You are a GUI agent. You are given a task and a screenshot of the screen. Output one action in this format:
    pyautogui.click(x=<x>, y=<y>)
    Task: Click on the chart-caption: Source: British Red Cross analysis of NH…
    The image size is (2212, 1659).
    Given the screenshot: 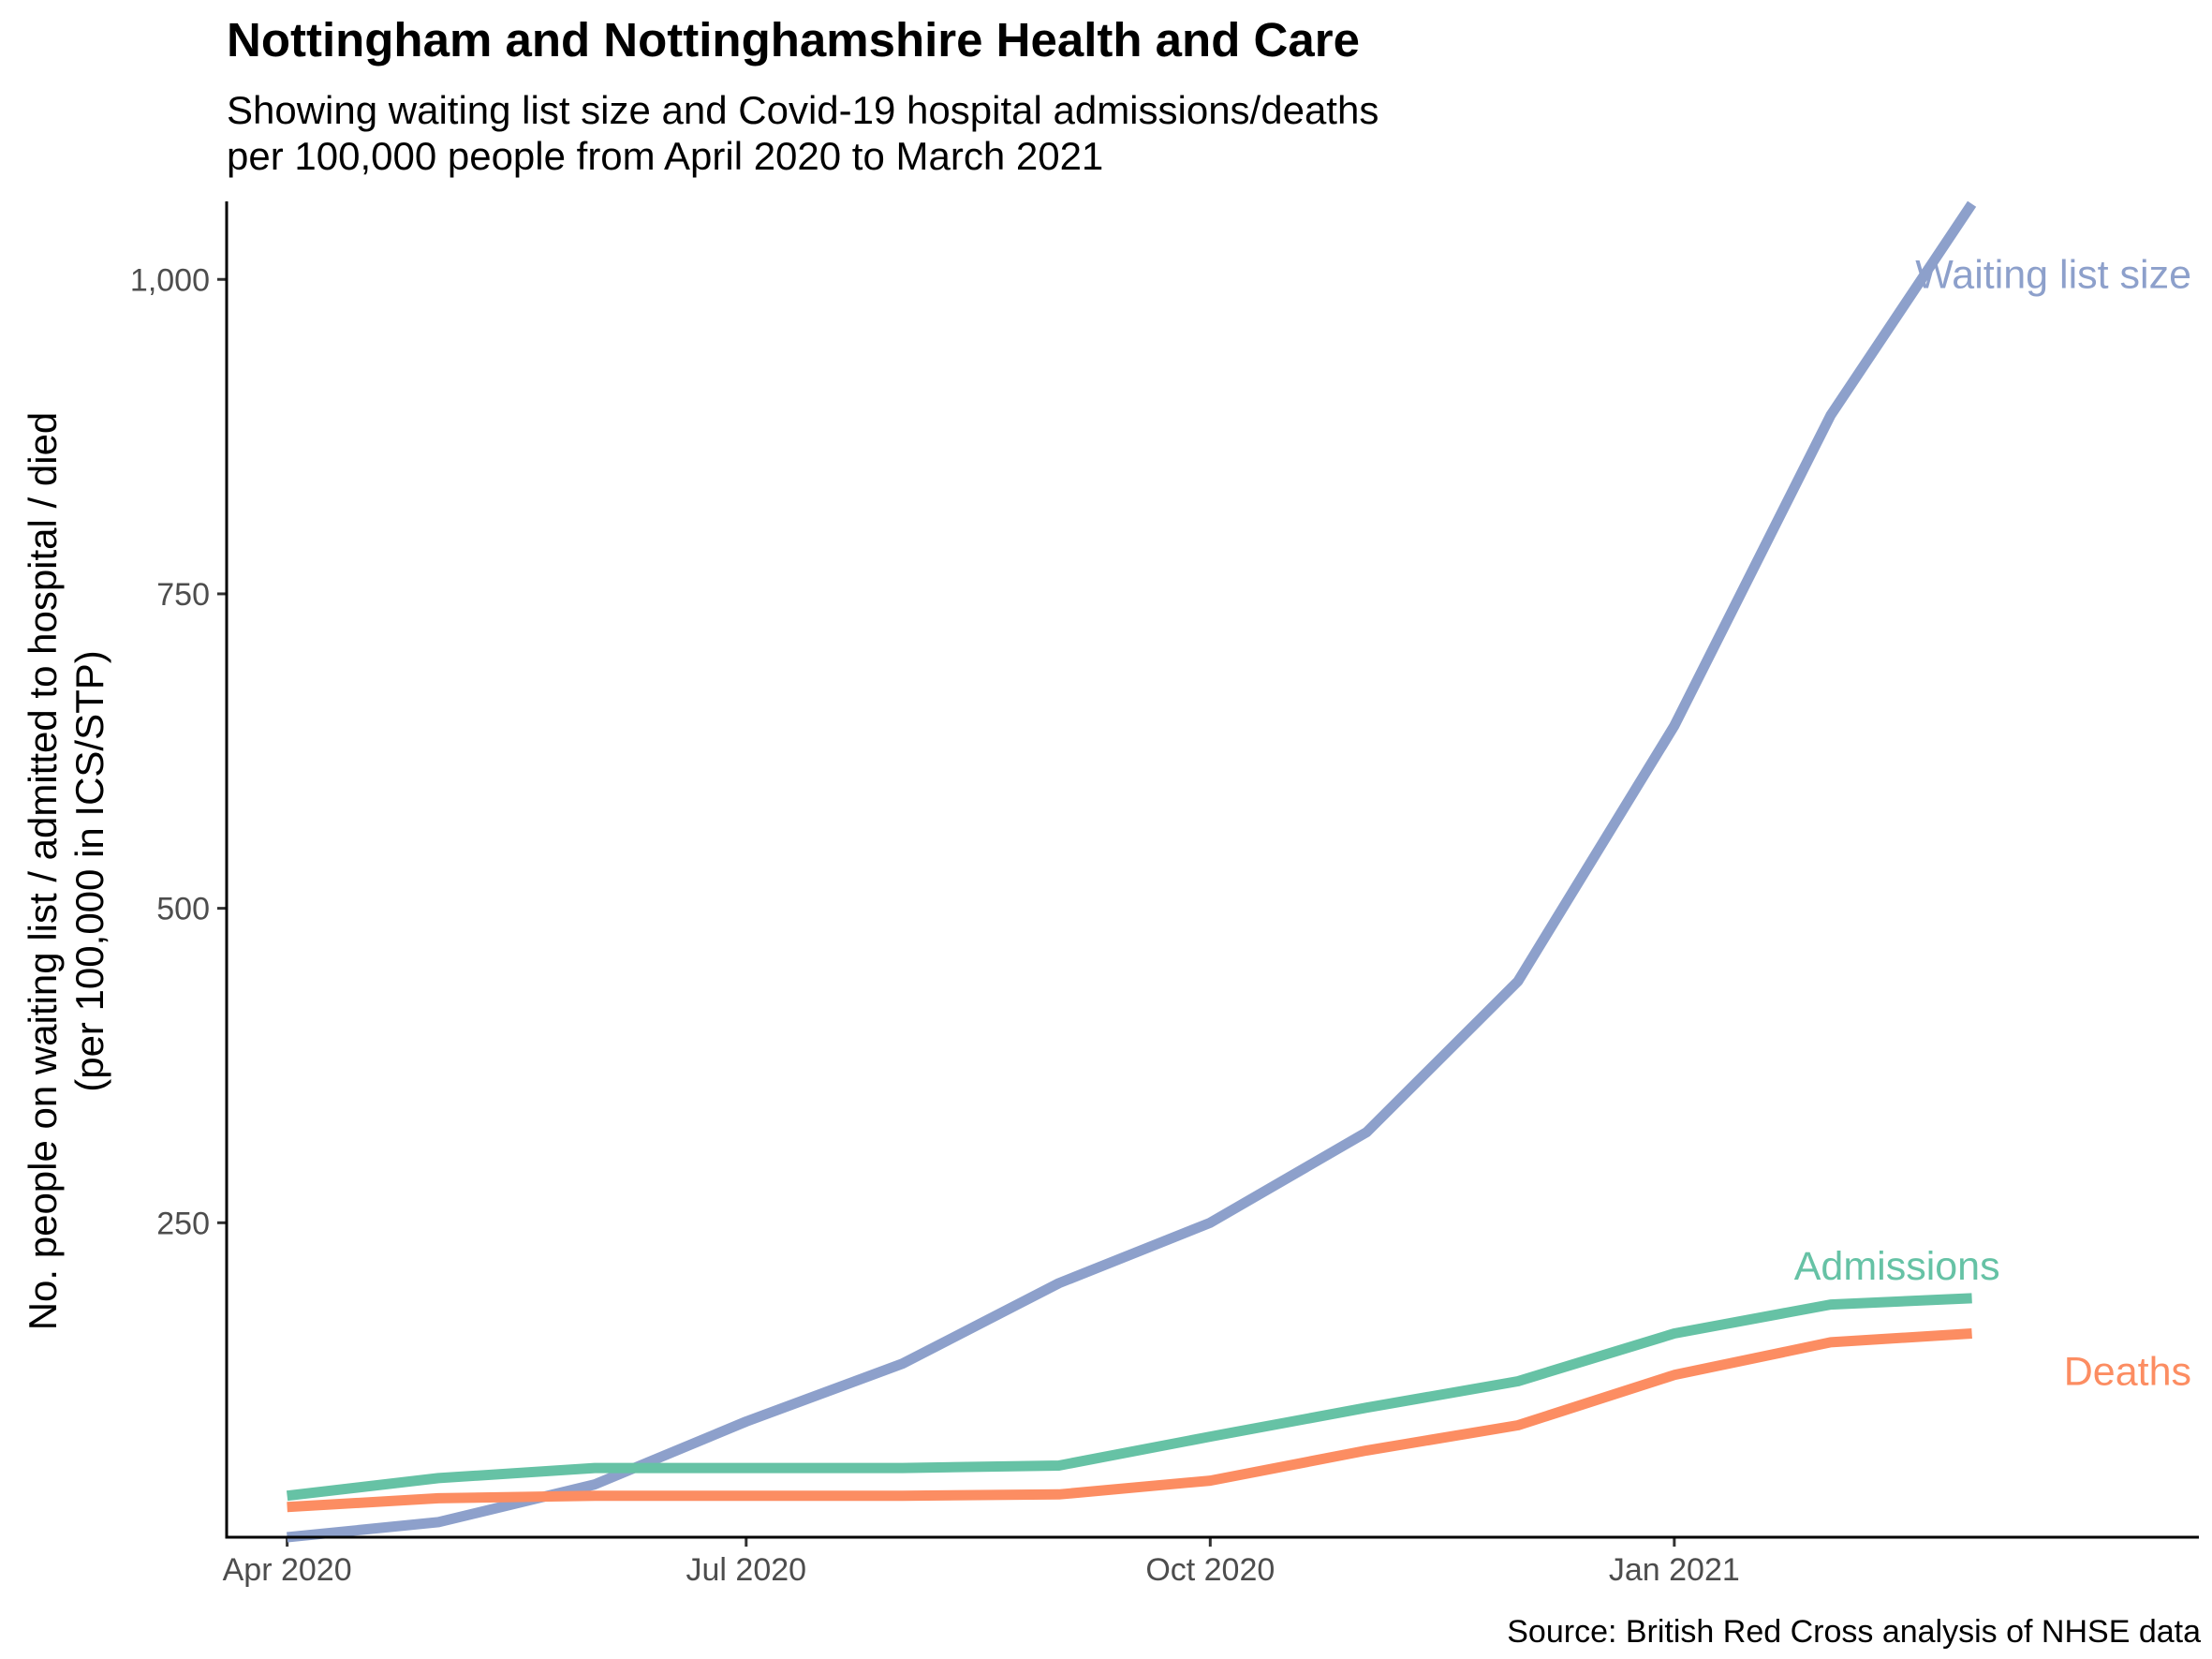 What is the action you would take?
    pyautogui.click(x=1854, y=1632)
    